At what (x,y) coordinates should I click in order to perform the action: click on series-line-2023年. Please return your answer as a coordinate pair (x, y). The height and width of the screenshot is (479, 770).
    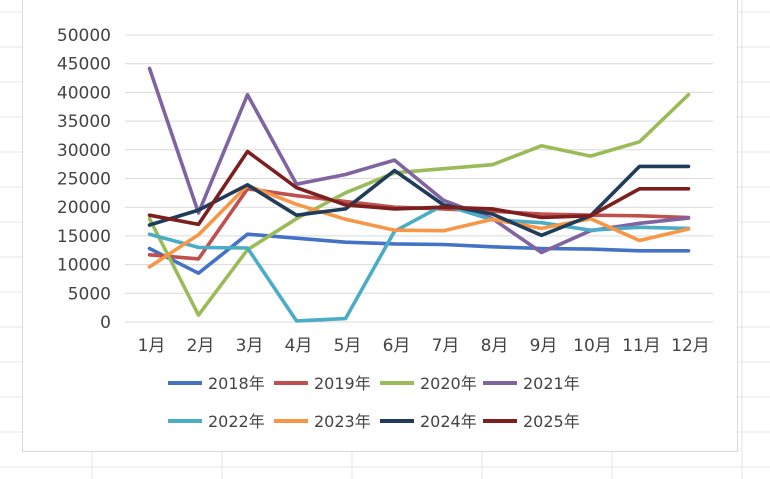
    Looking at the image, I should click on (419, 226).